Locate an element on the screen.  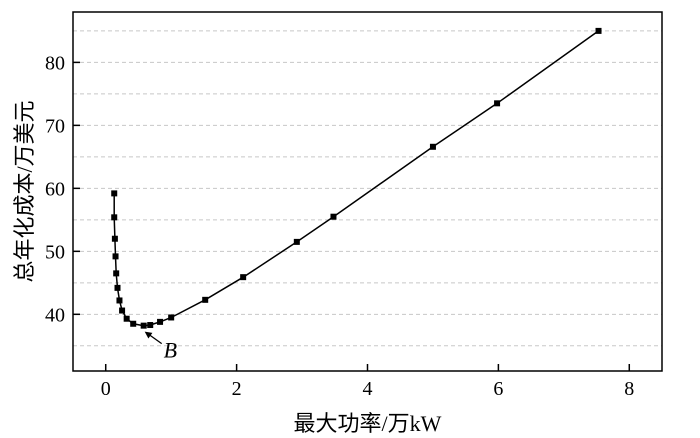
annotation-arrowhead is located at coordinates (148, 335).